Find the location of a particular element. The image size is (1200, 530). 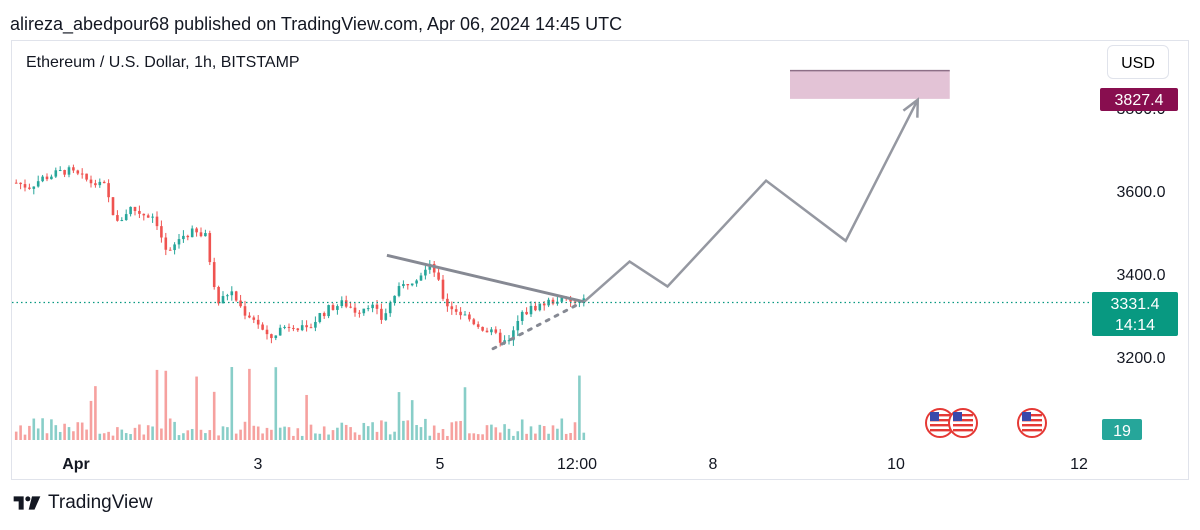

price-tick-label: 3600.0 is located at coordinates (1141, 192).